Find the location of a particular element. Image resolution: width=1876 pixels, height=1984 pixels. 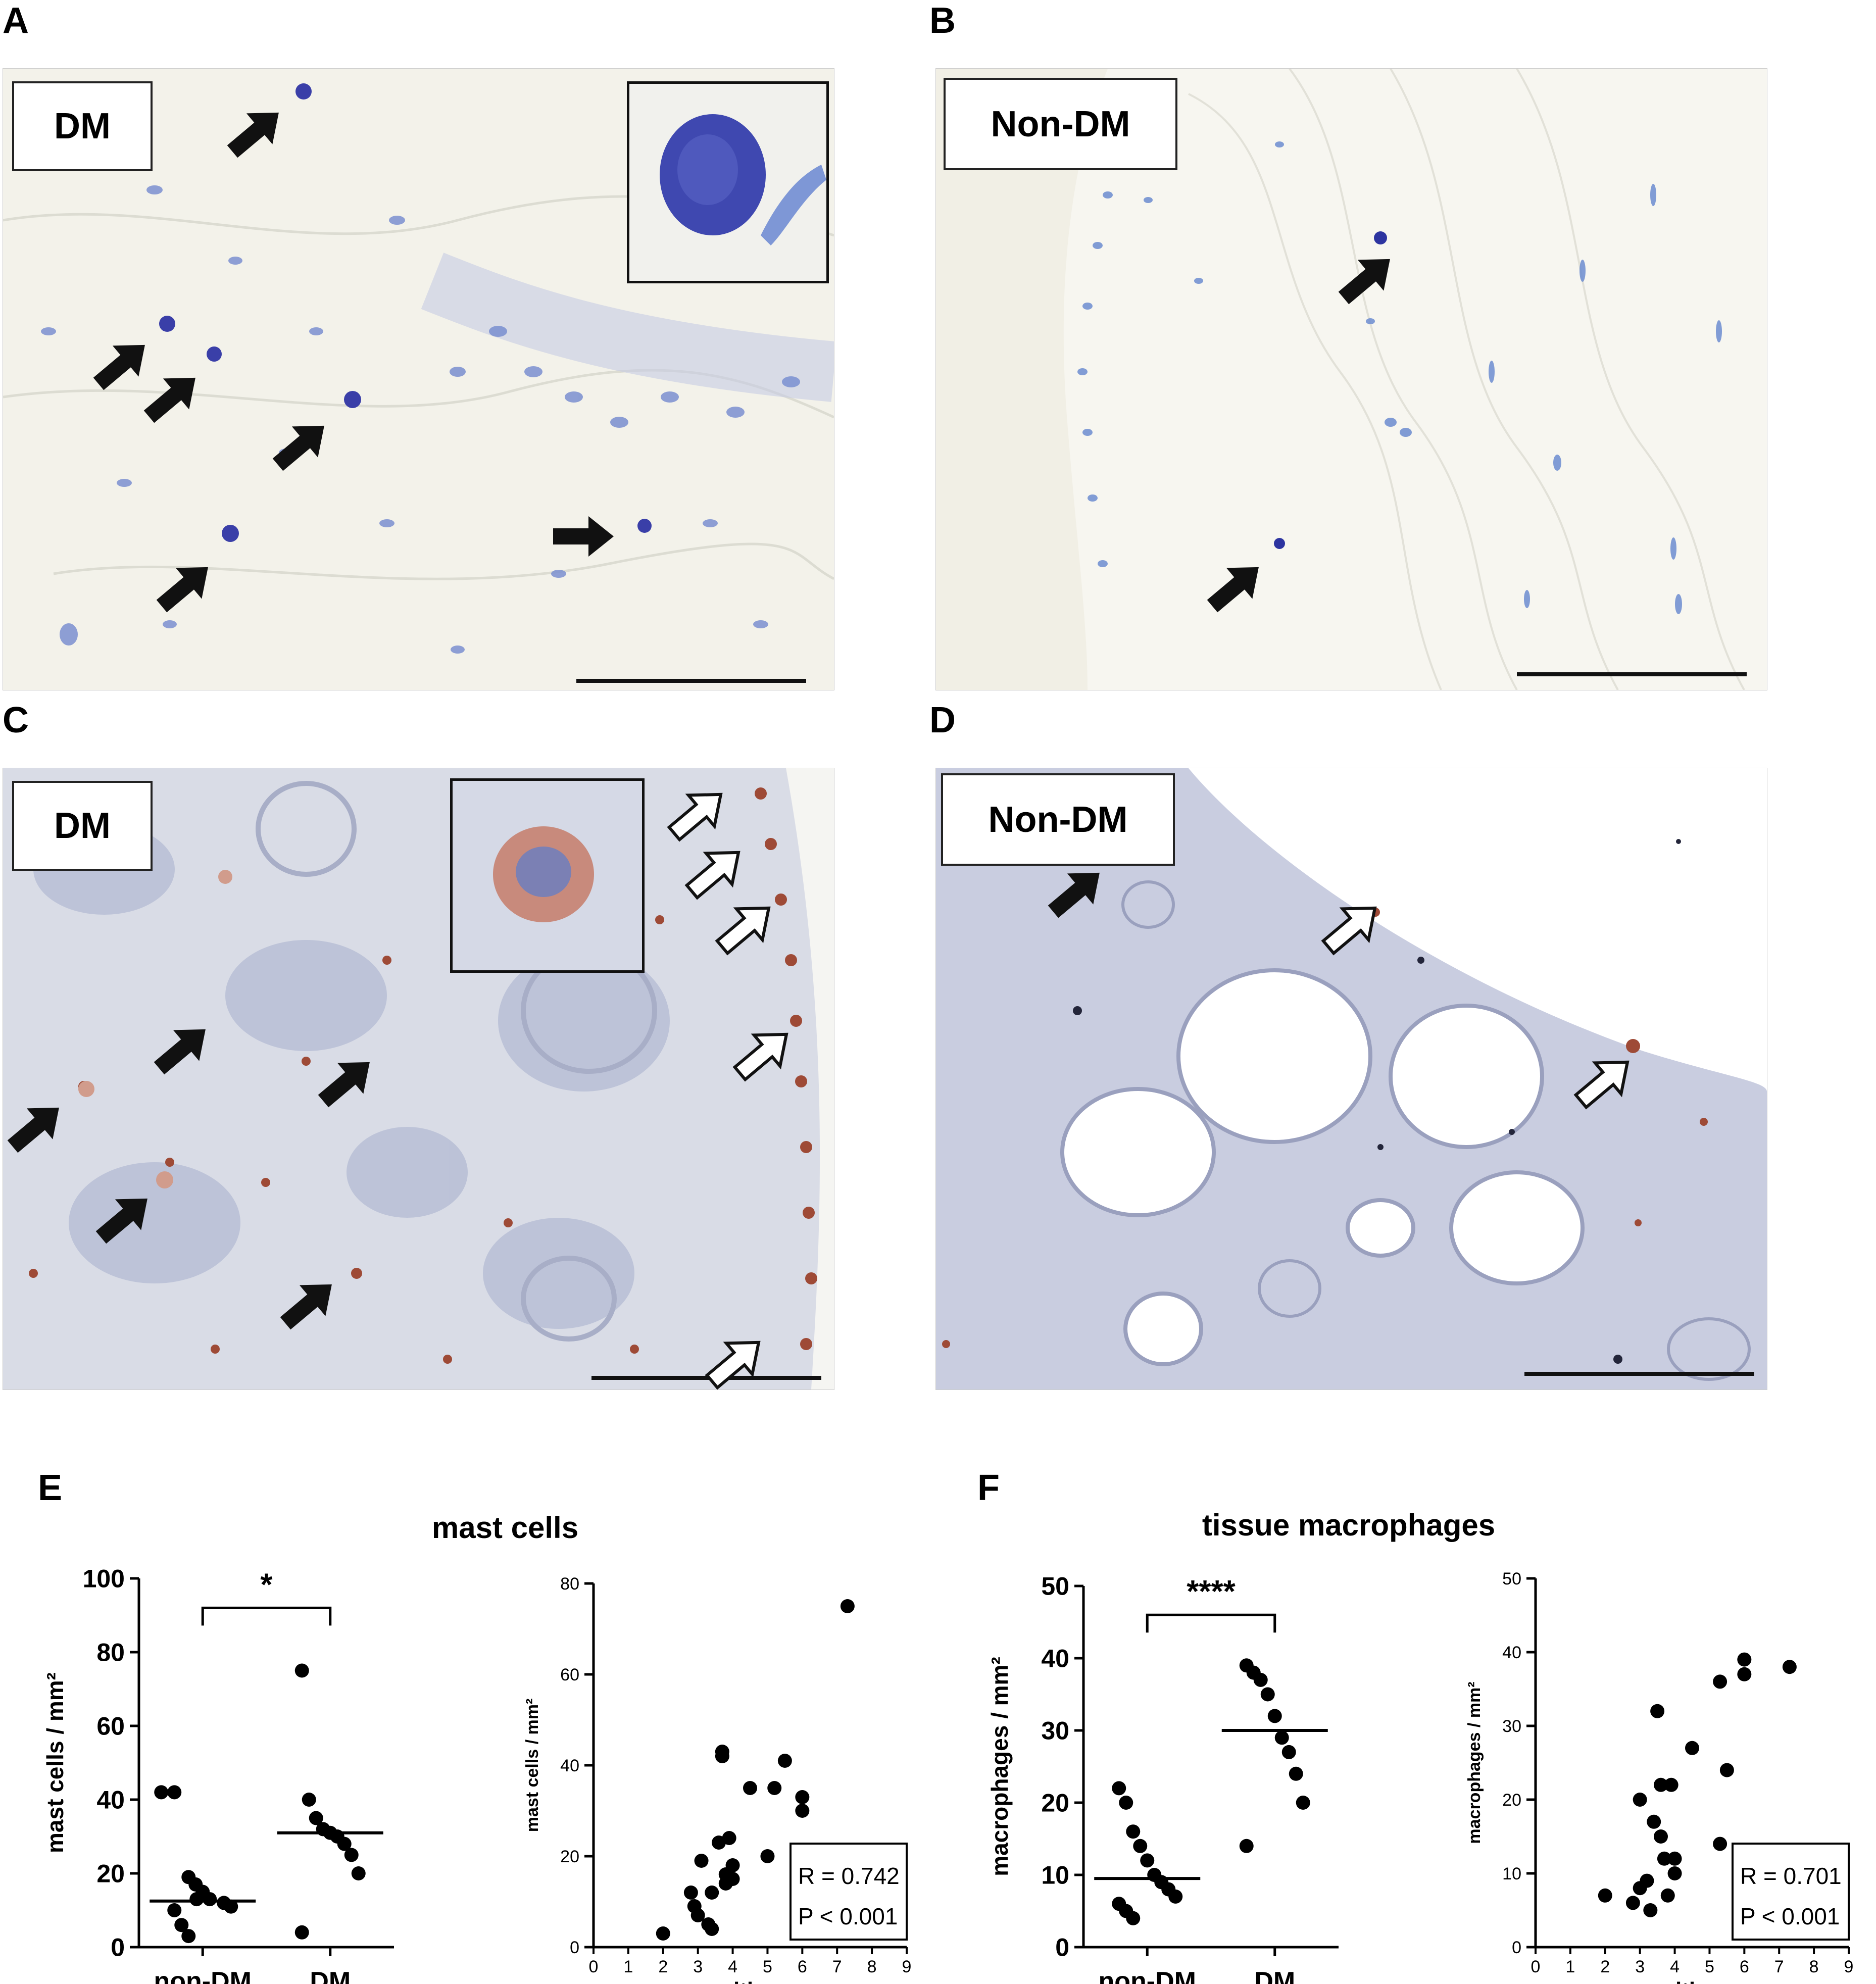

panel-c-group-tag: DM is located at coordinates (82, 826).